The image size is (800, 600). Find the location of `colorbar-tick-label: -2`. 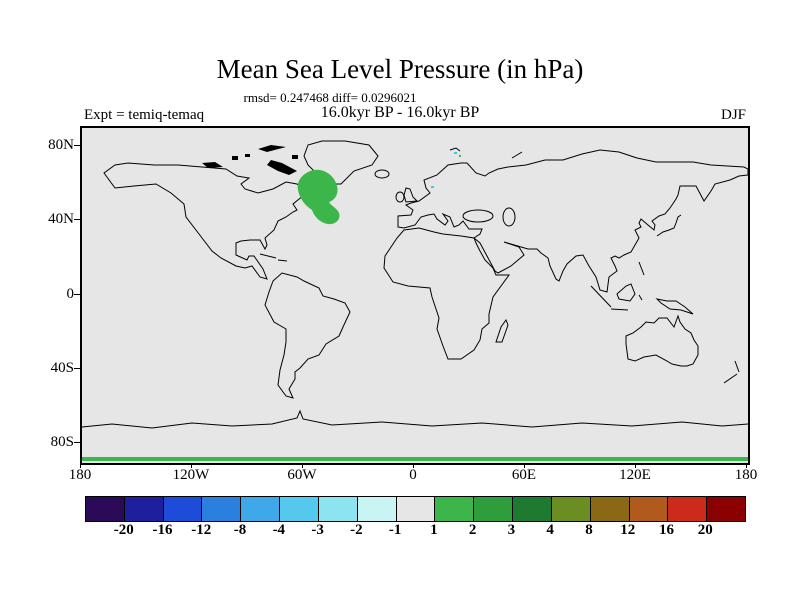

colorbar-tick-label: -2 is located at coordinates (356, 530).